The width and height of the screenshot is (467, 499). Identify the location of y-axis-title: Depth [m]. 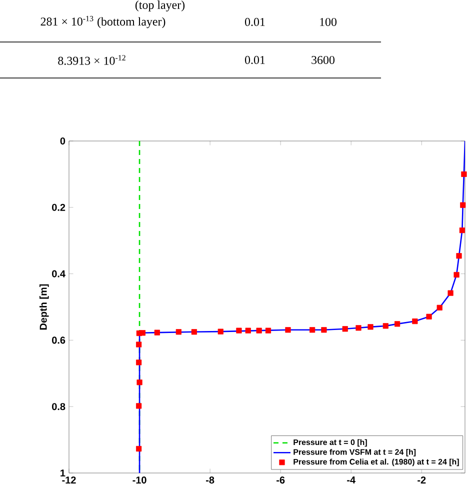
(44, 307).